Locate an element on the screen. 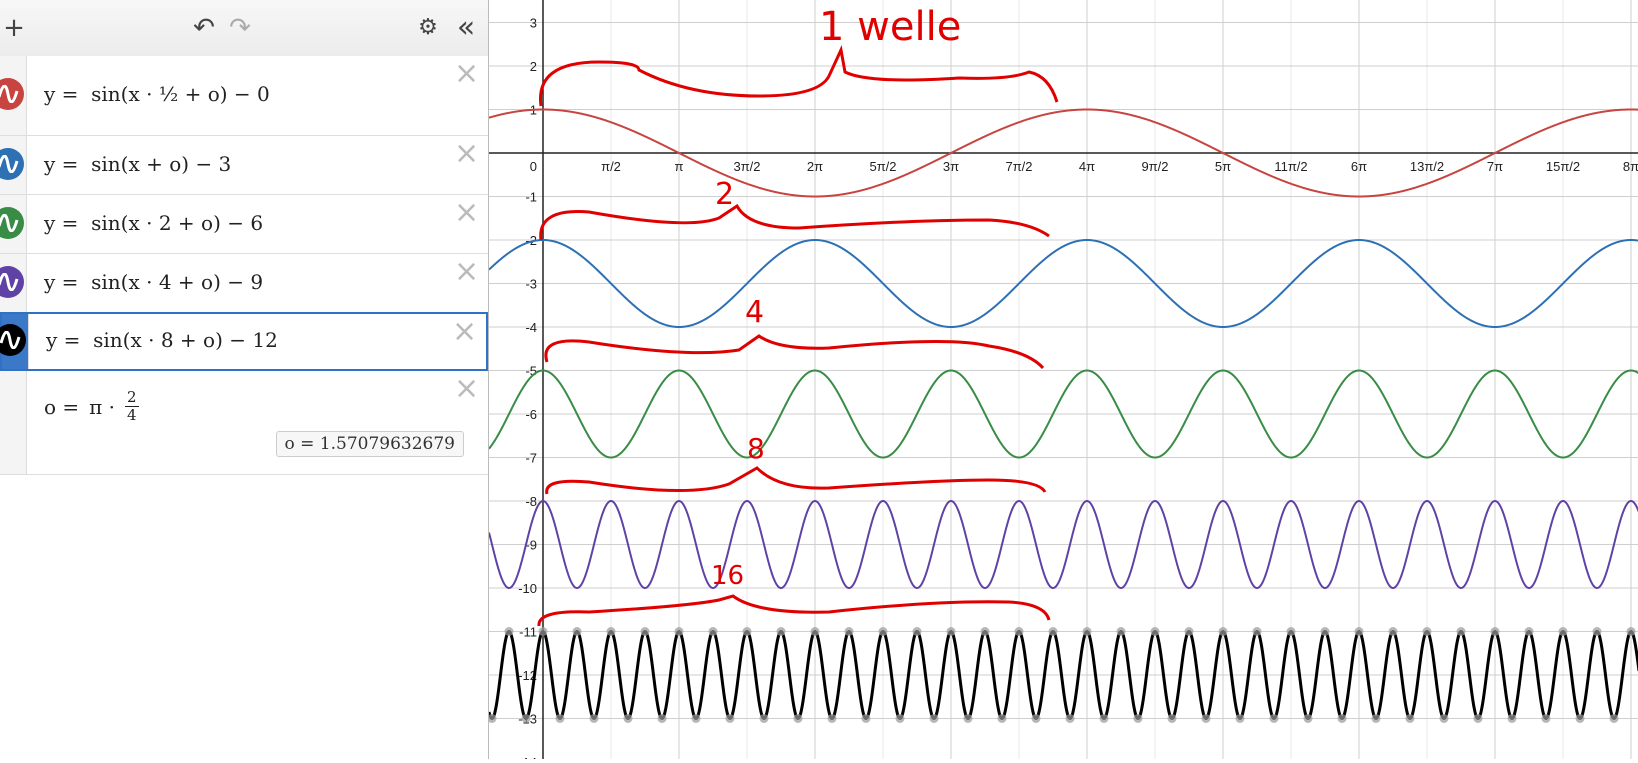  y-tick-label: -11 is located at coordinates (528, 632).